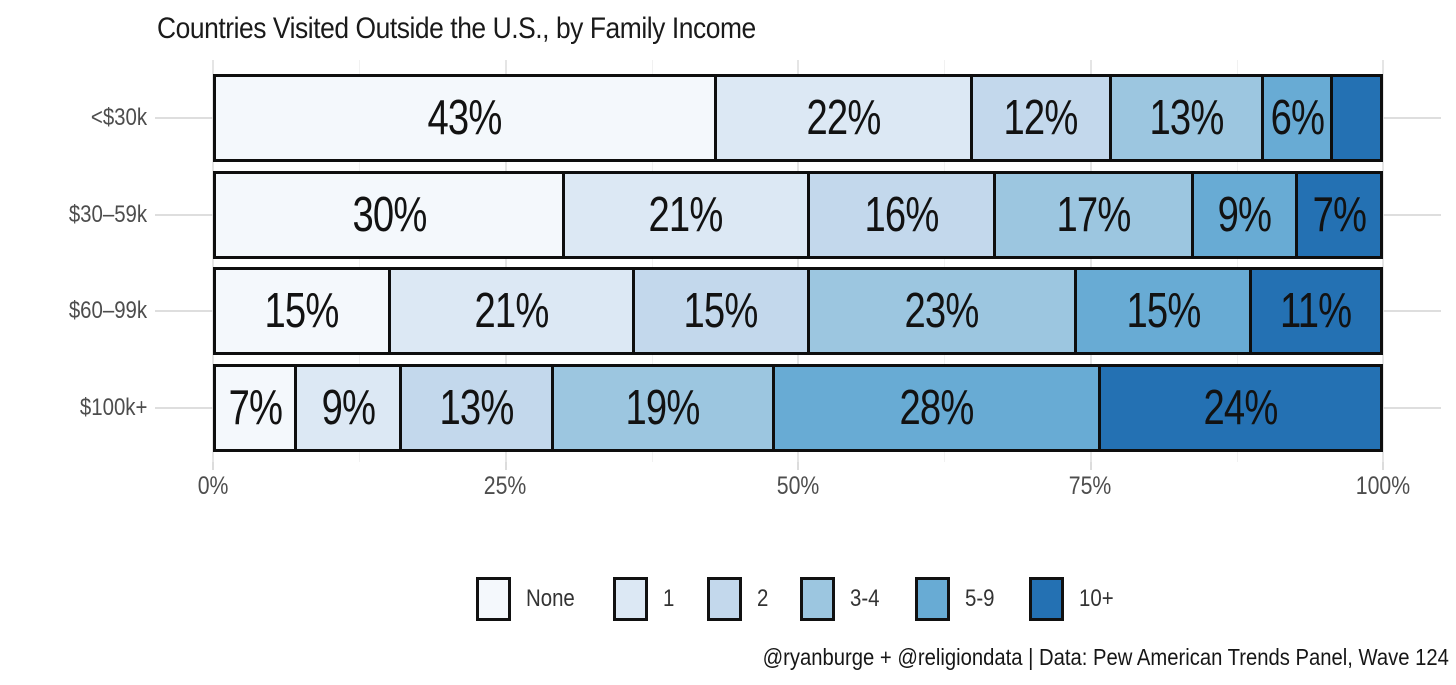  I want to click on legend-item: 10+, so click(1074, 599).